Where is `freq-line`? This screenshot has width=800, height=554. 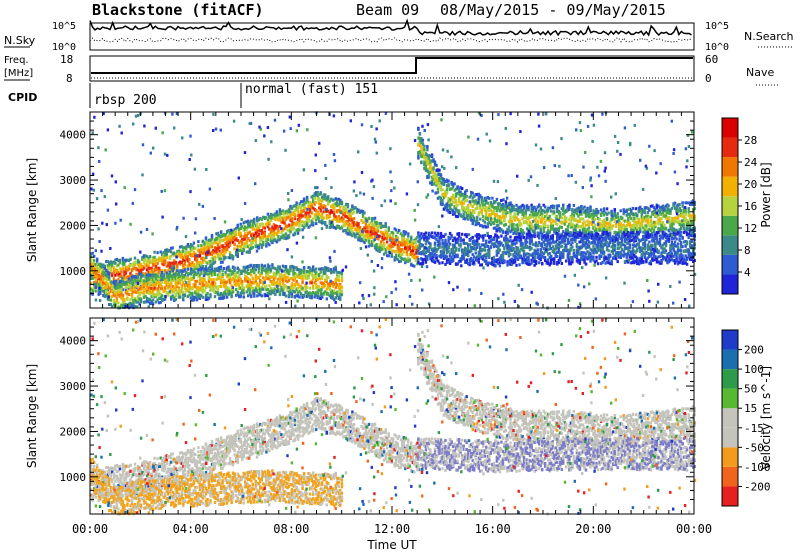 freq-line is located at coordinates (392, 65).